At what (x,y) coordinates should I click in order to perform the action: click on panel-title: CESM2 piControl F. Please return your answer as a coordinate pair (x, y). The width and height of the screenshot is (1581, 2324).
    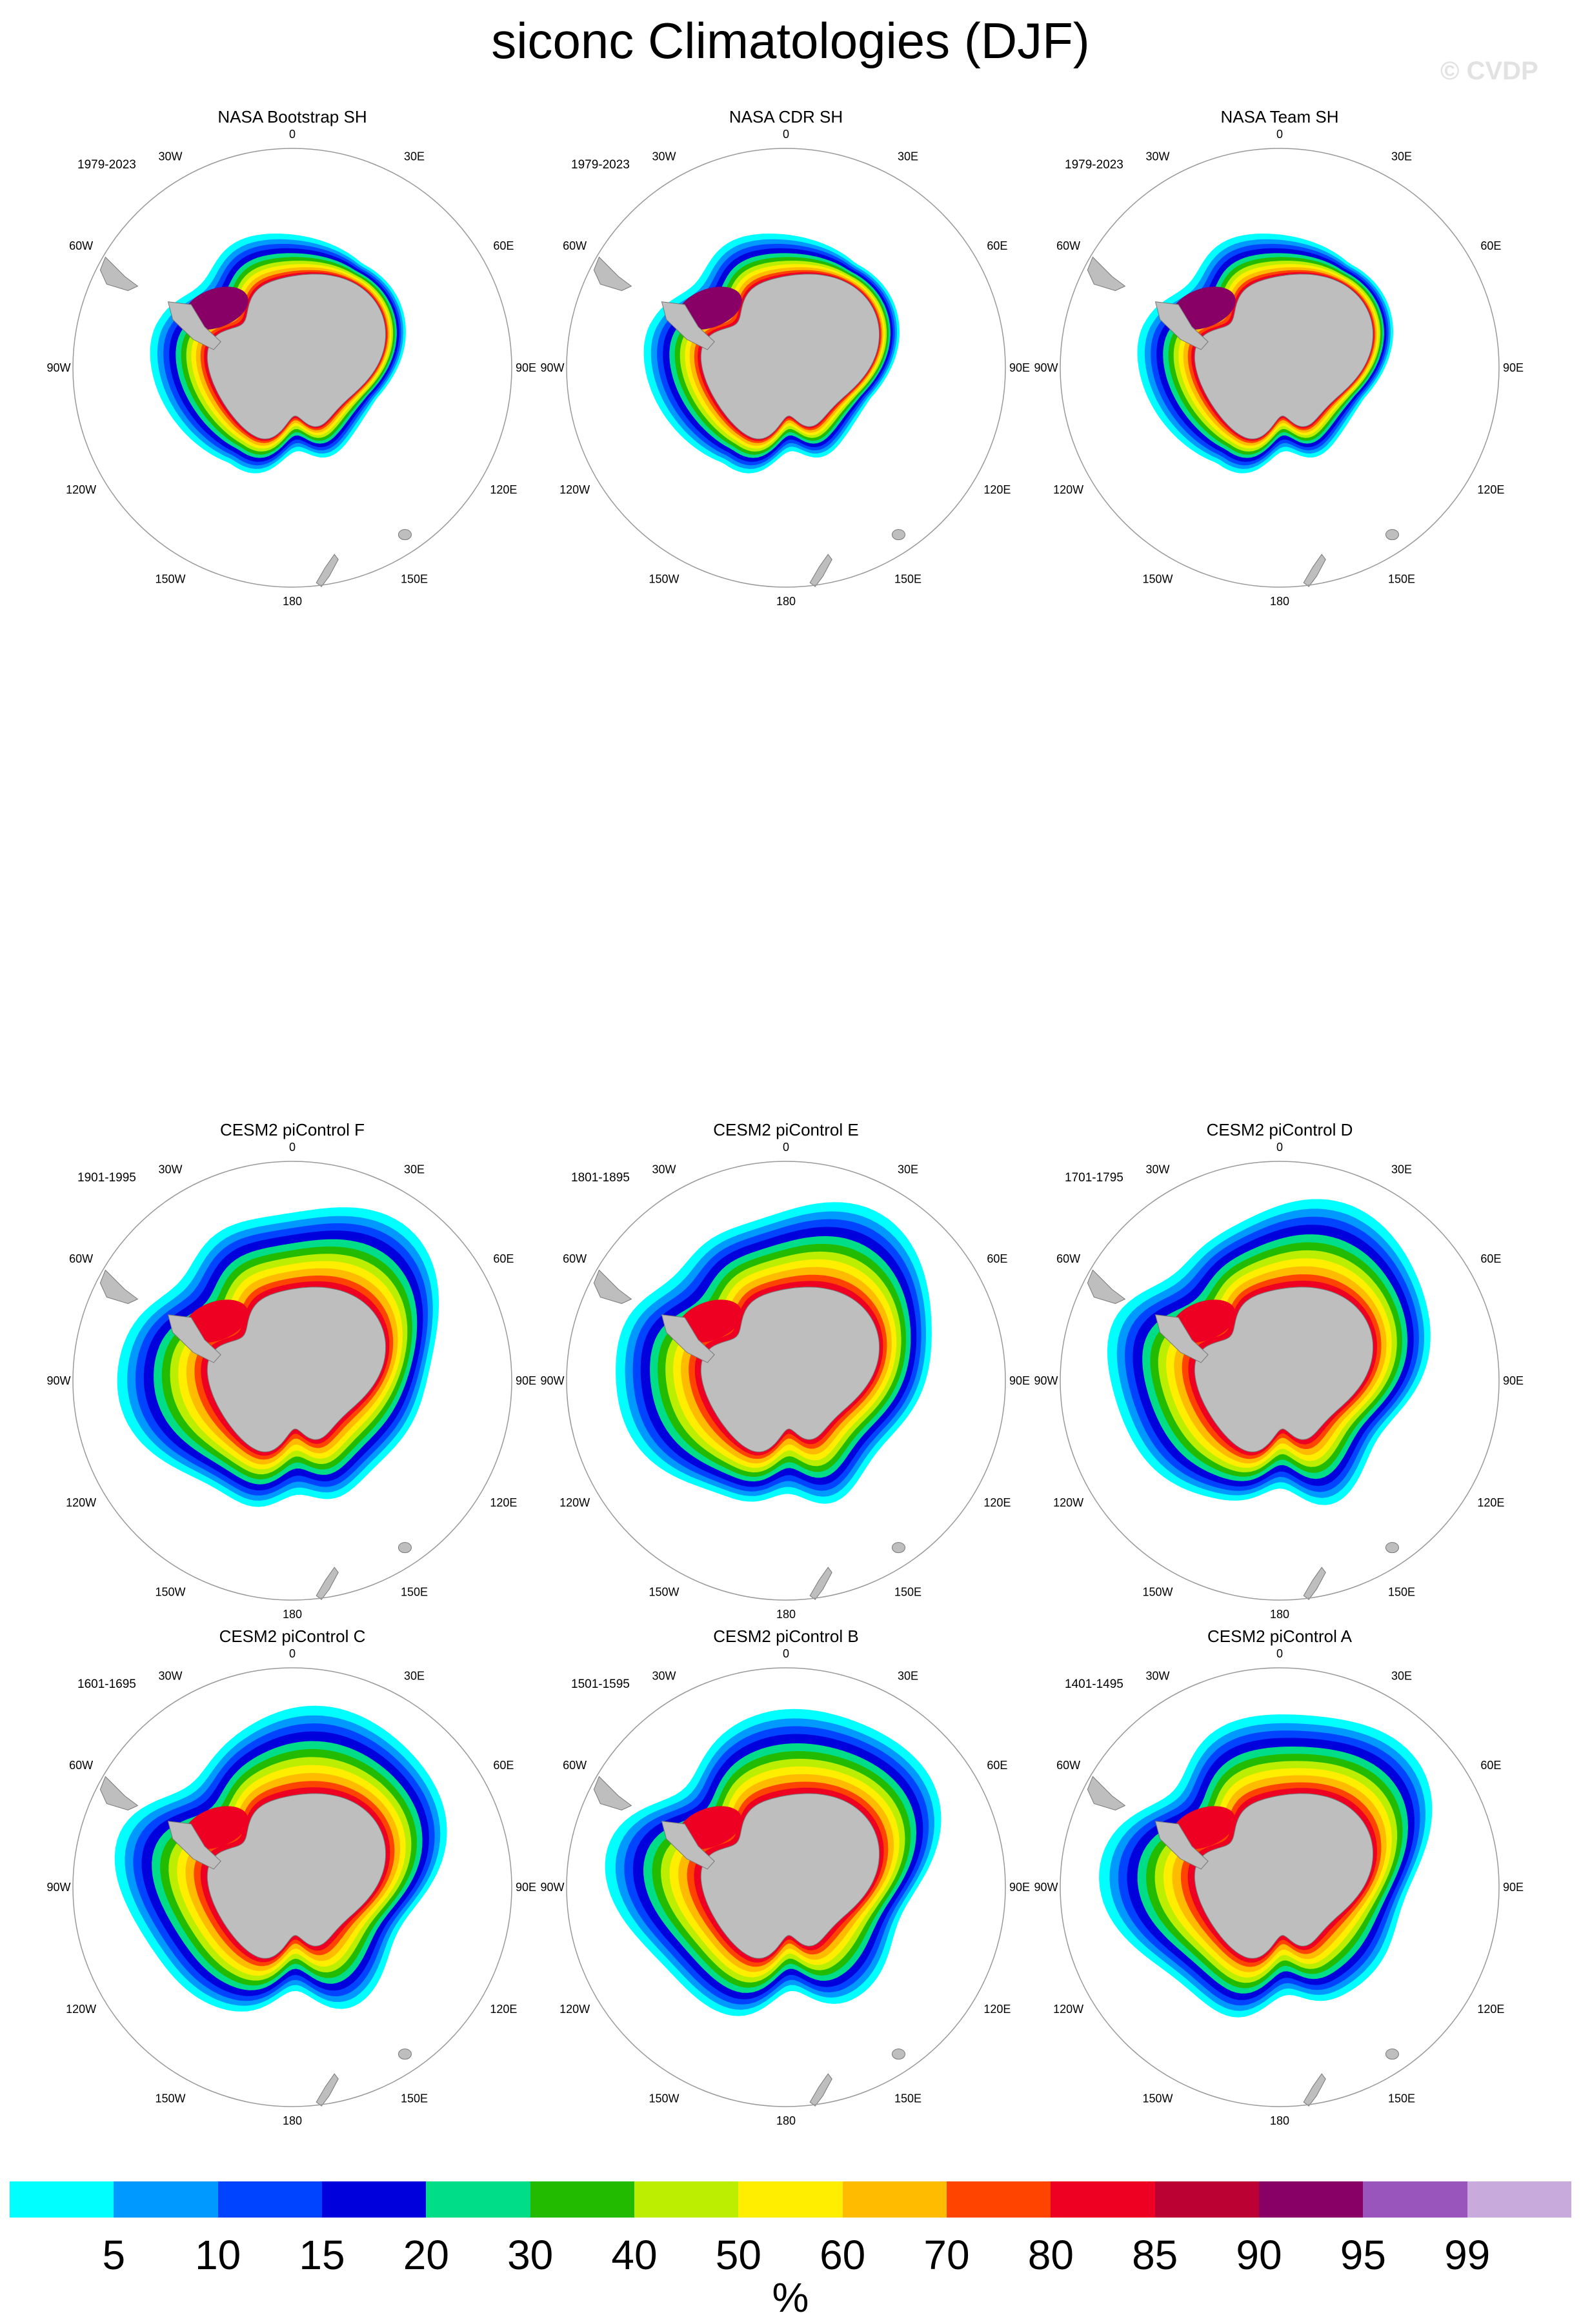
    Looking at the image, I should click on (292, 1129).